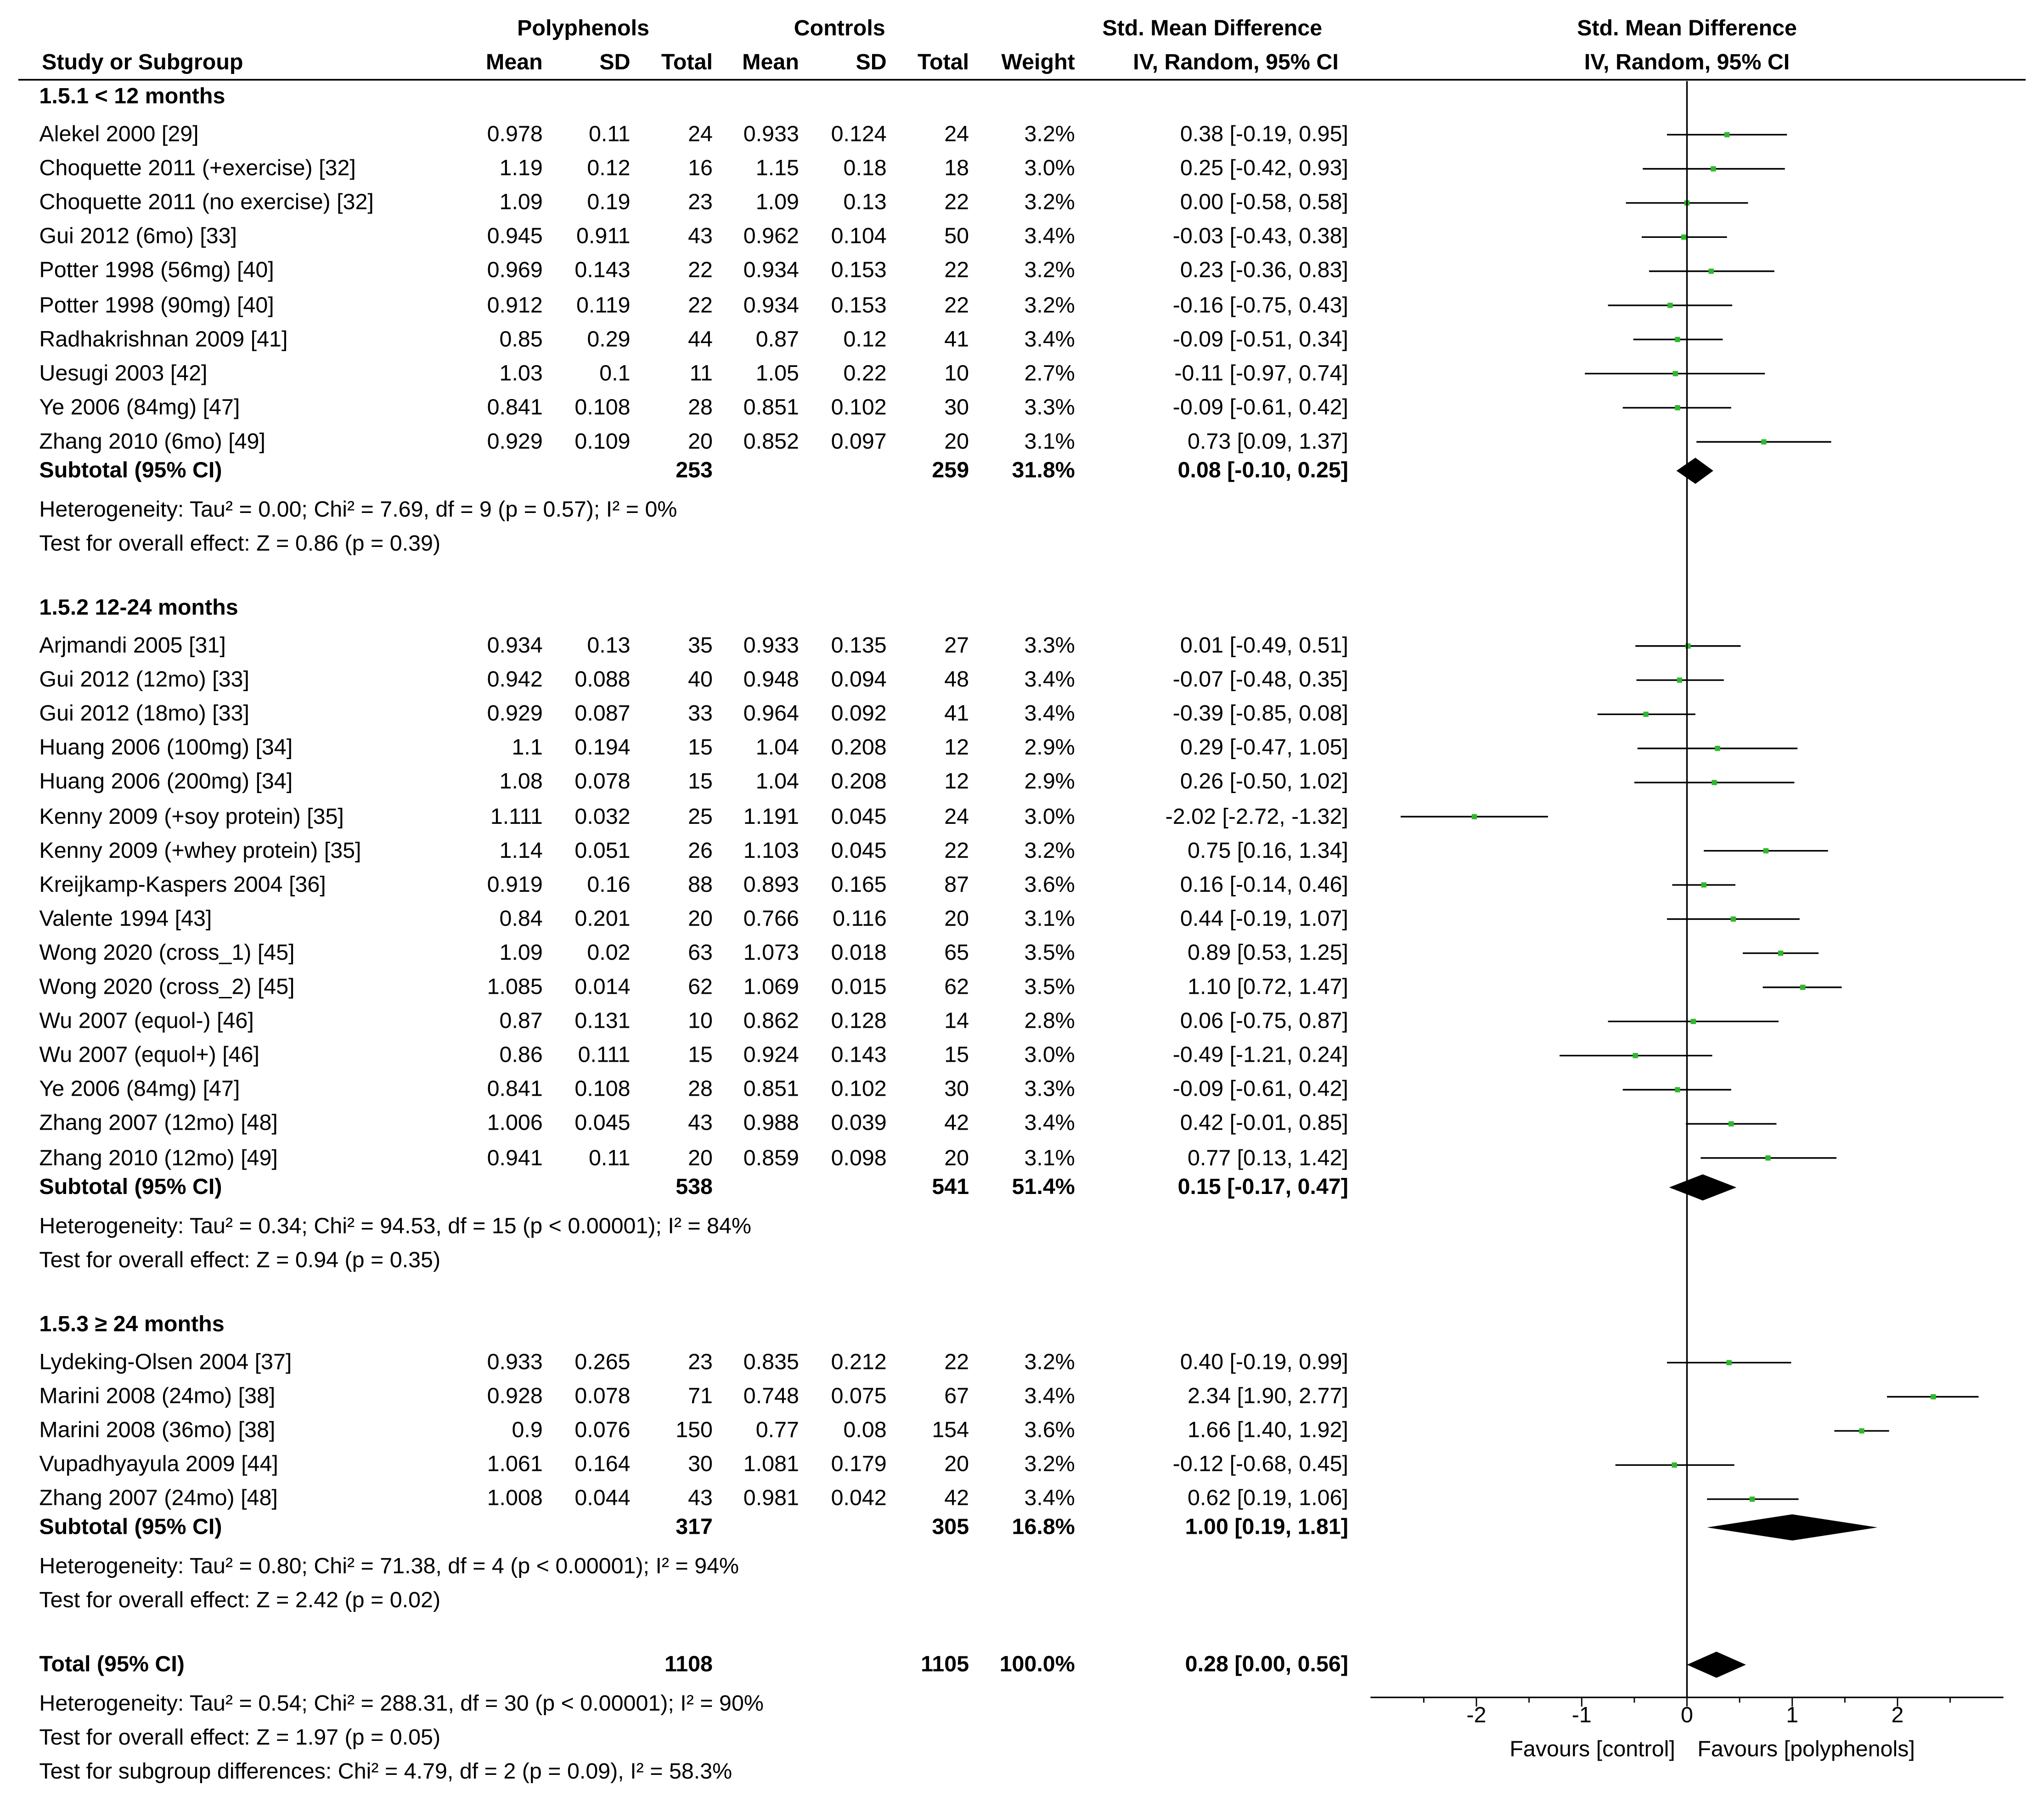 The height and width of the screenshot is (1796, 2044). What do you see at coordinates (700, 304) in the screenshot?
I see `polyphenols-total: 22` at bounding box center [700, 304].